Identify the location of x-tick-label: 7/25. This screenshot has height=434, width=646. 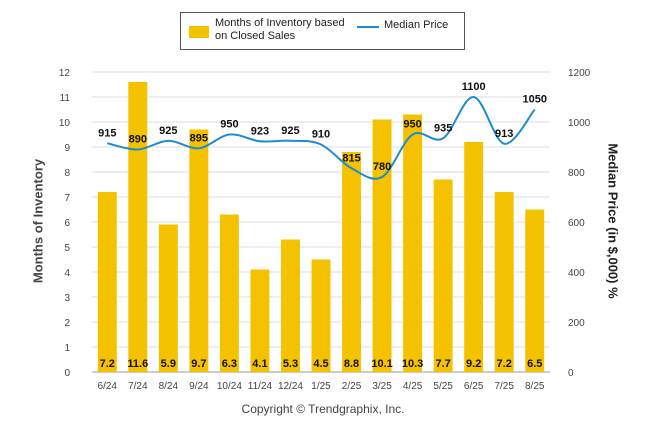
(504, 386).